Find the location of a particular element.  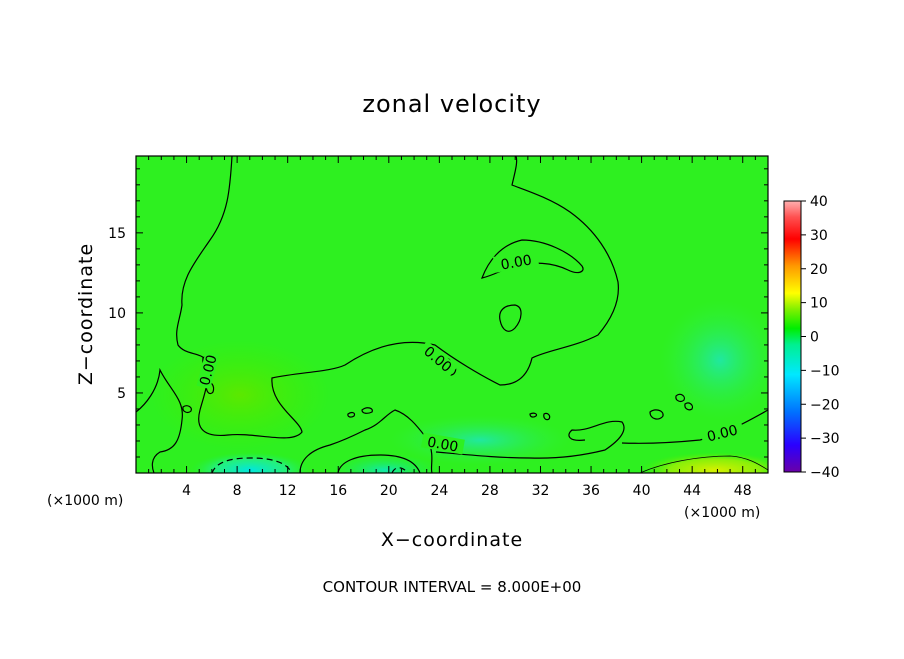

x-tick-label: 24 is located at coordinates (439, 491).